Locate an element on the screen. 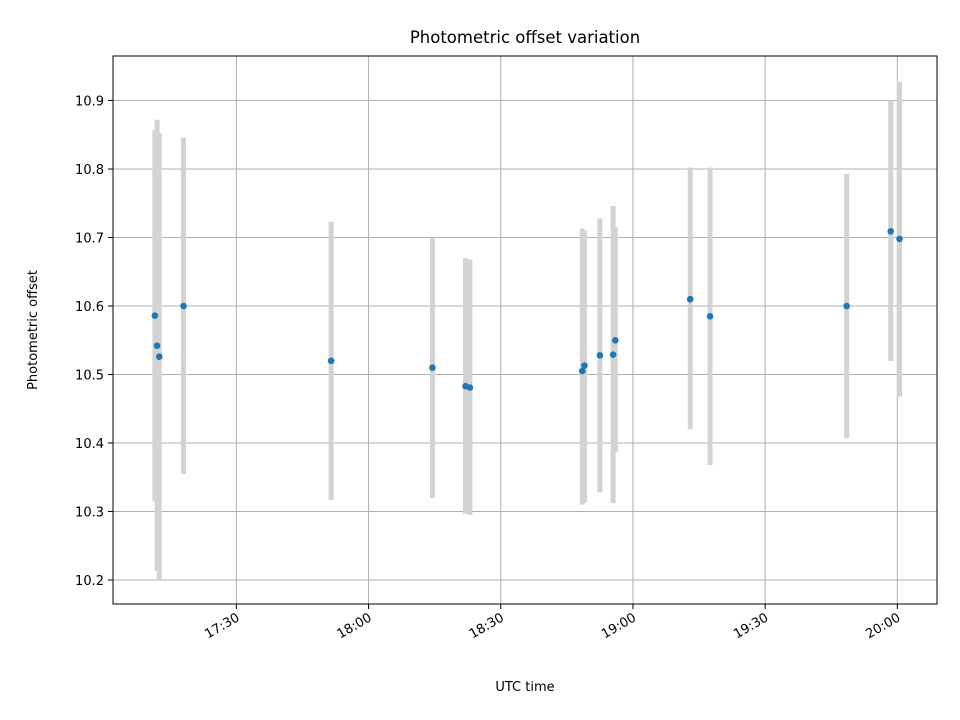 The width and height of the screenshot is (960, 720). y-tick-label: 10.9 is located at coordinates (89, 102).